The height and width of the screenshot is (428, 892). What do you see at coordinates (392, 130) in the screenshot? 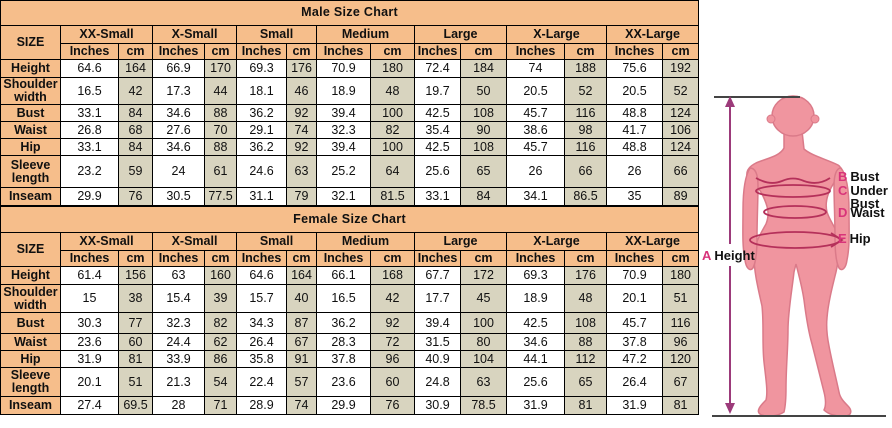
I see `cm-value-cell: 82` at bounding box center [392, 130].